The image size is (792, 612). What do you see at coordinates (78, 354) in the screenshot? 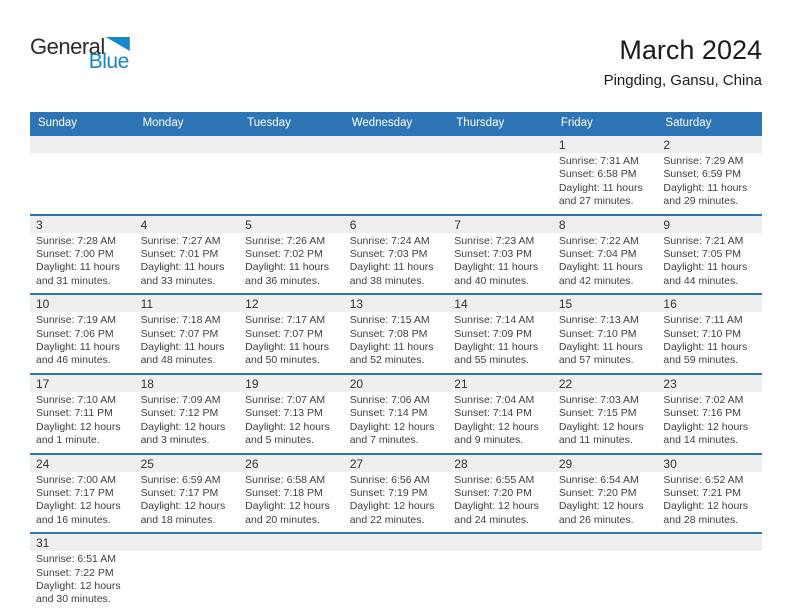
I see `daylight-text: Daylight: 11 hours and 46 minutes.` at bounding box center [78, 354].